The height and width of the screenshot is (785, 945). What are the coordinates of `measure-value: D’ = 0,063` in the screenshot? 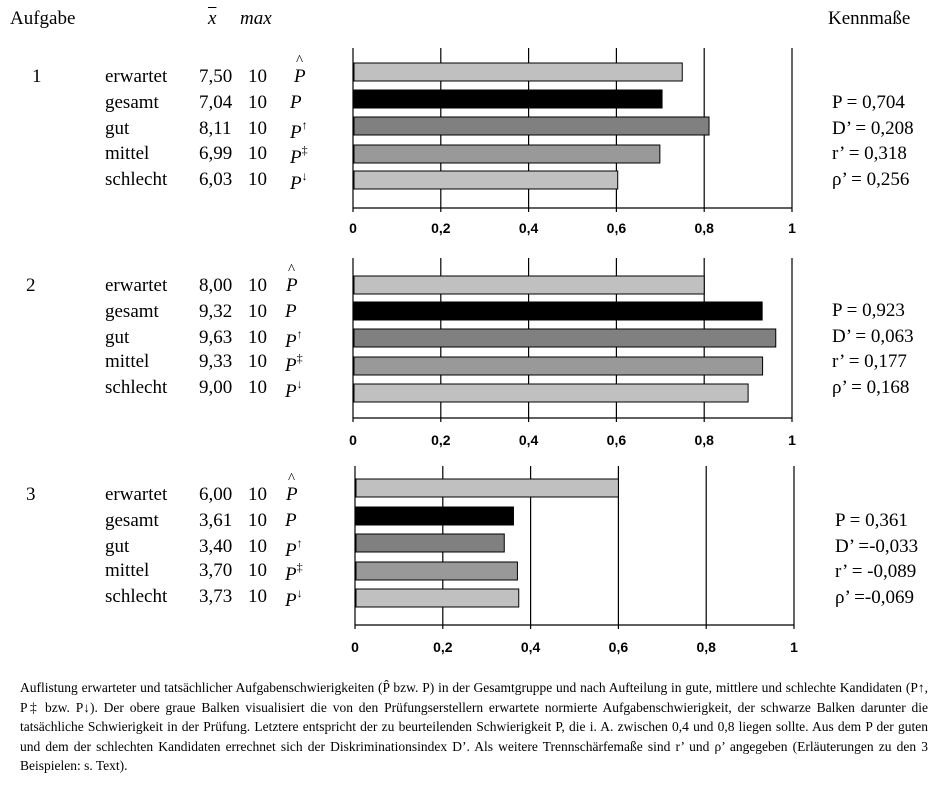 It's located at (873, 336).